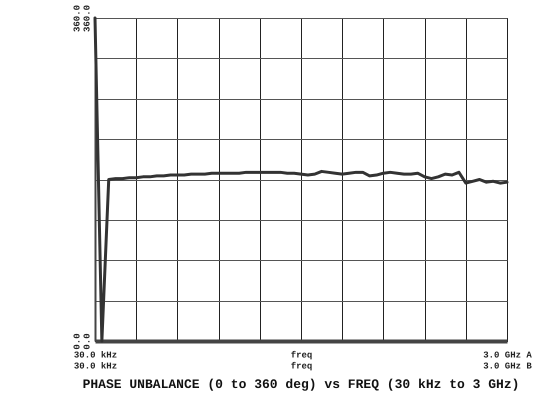  I want to click on text: PHASE UNBALANCE (0 to 360 deg) vs FREQ (30 kHz to 3 GHz), so click(301, 384).